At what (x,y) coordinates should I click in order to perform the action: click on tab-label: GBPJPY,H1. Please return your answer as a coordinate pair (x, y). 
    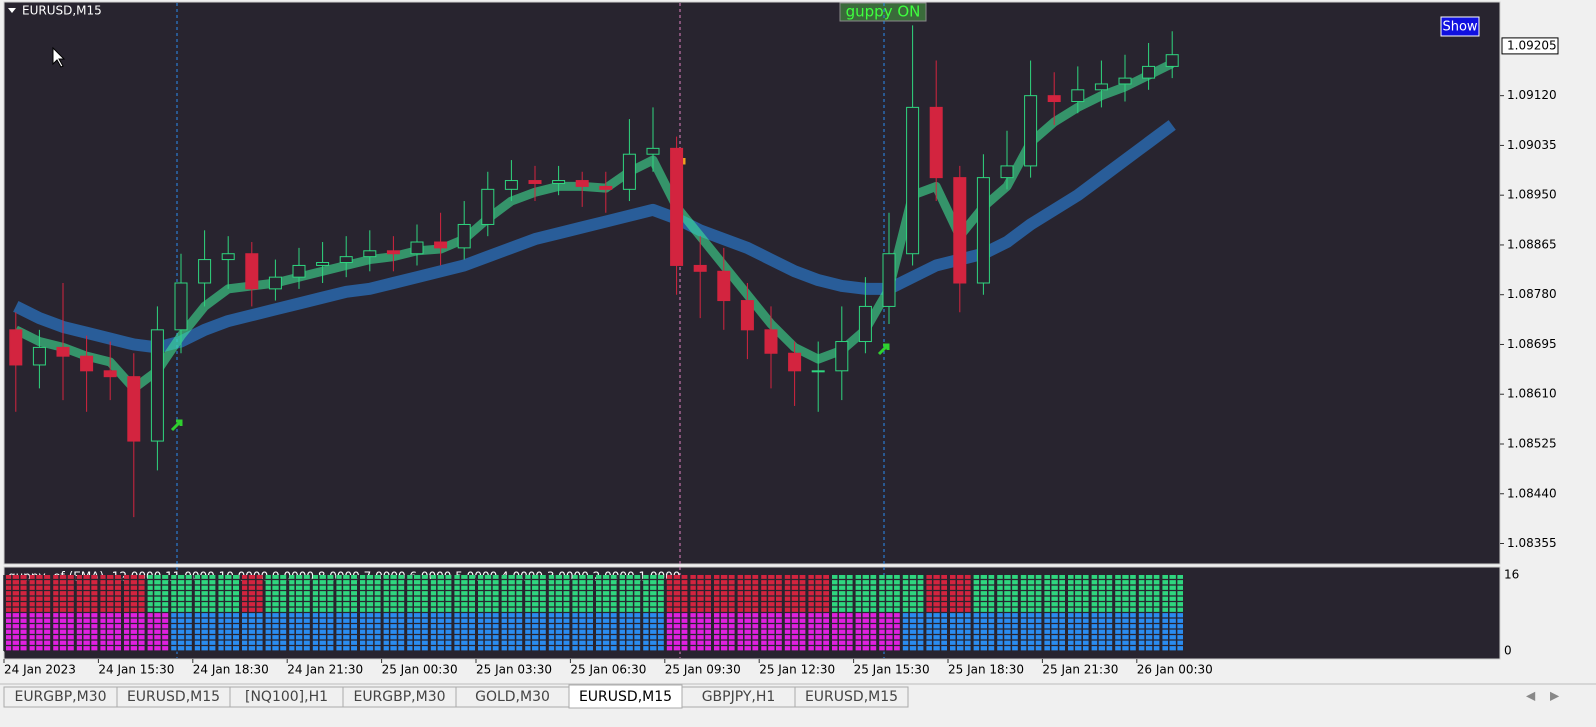
    Looking at the image, I should click on (739, 697).